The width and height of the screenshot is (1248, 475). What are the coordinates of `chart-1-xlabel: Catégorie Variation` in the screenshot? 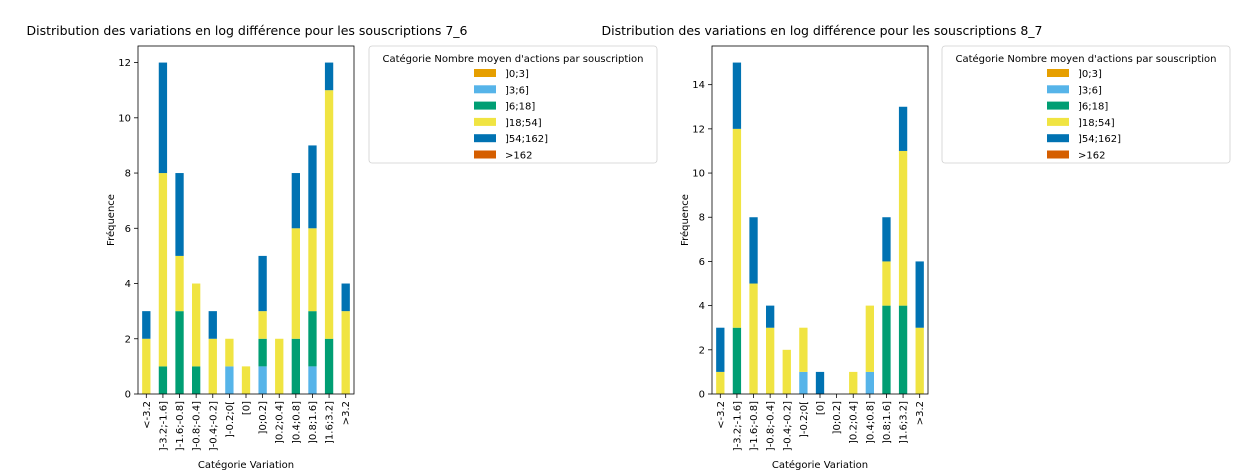 It's located at (246, 465).